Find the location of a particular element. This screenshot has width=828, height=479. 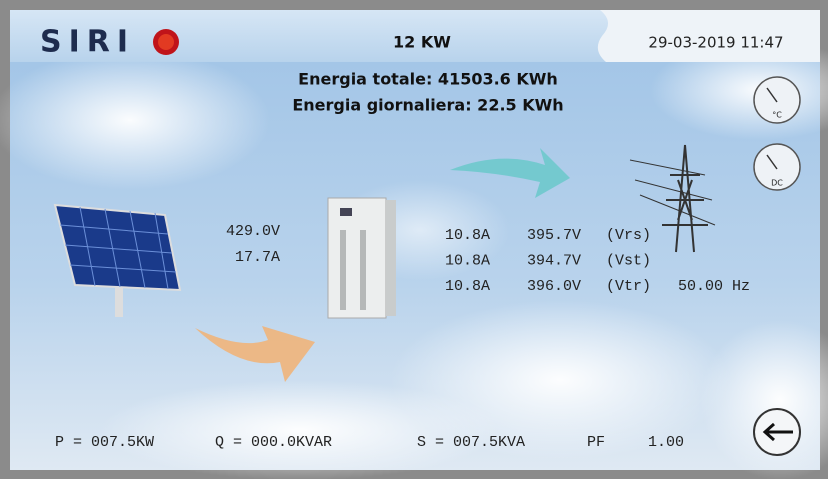

active-power: P = 007.5KW is located at coordinates (104, 442).